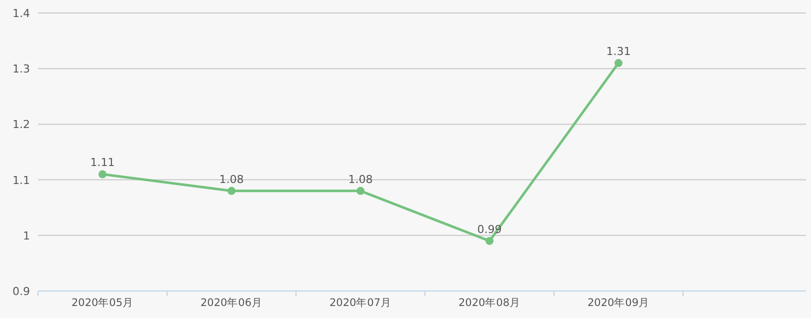 The height and width of the screenshot is (318, 811). I want to click on y-tick-label: 1.4, so click(21, 13).